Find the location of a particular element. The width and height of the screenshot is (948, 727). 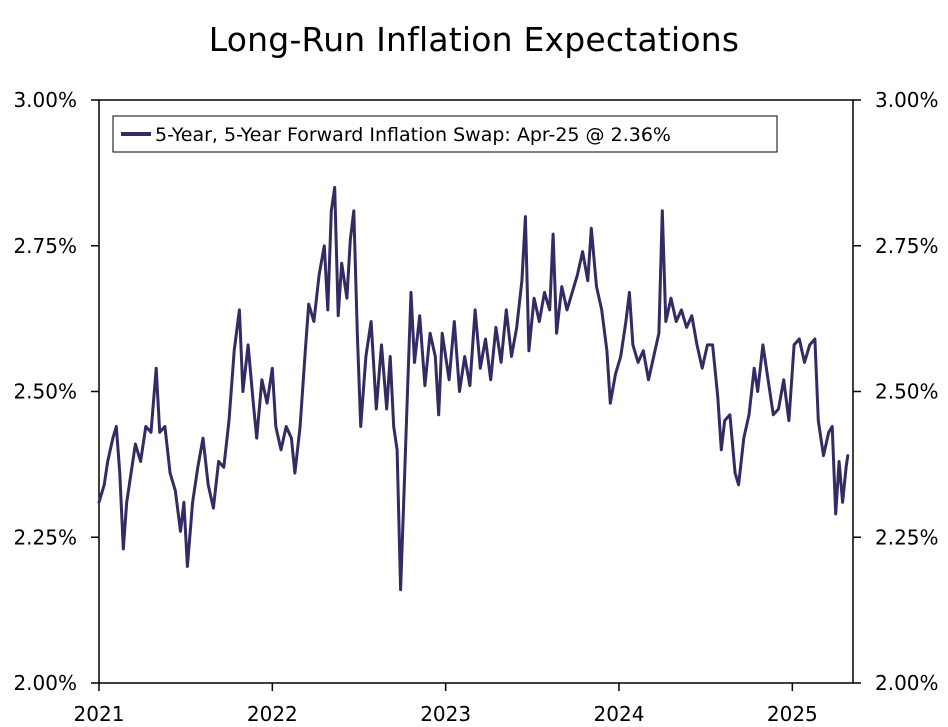

x-axis: 2021 2022 2023 2024 2025 is located at coordinates (446, 704).